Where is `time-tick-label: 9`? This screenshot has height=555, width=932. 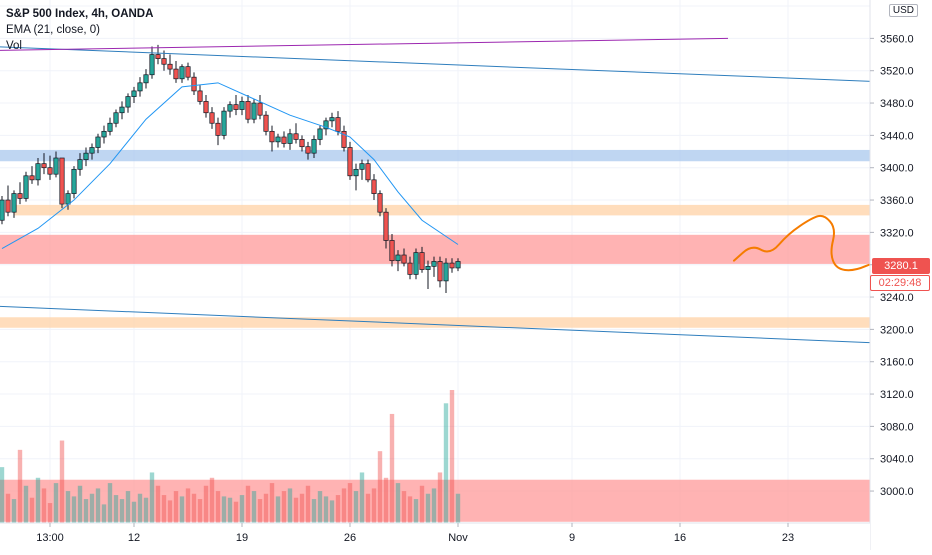
time-tick-label: 9 is located at coordinates (572, 538).